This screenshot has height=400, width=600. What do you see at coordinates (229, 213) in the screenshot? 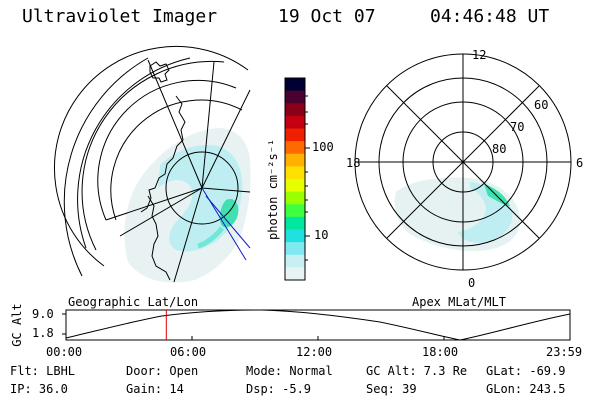
I see `aurora-bright` at bounding box center [229, 213].